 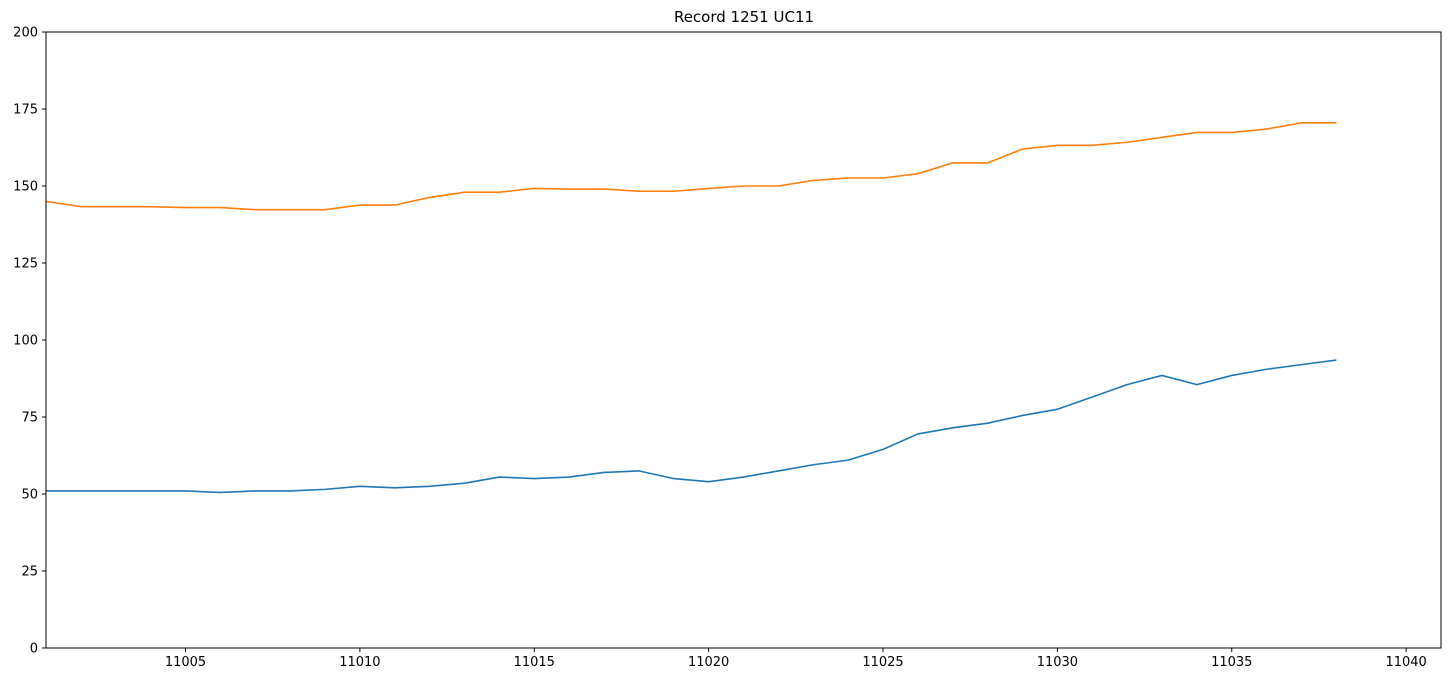 What do you see at coordinates (1231, 662) in the screenshot?
I see `x-tick-label: 11035` at bounding box center [1231, 662].